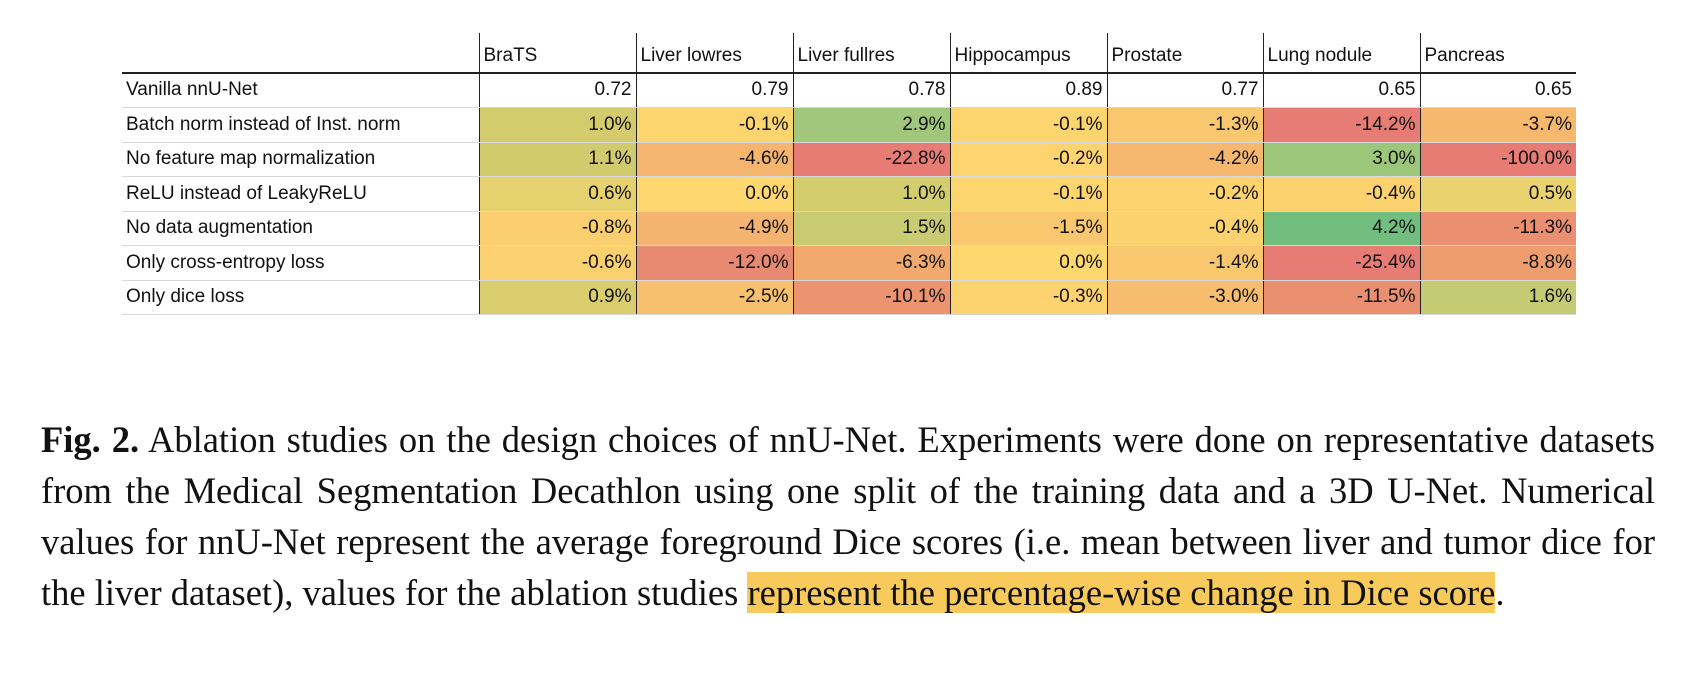  I want to click on value-cell: -0.6%, so click(557, 263).